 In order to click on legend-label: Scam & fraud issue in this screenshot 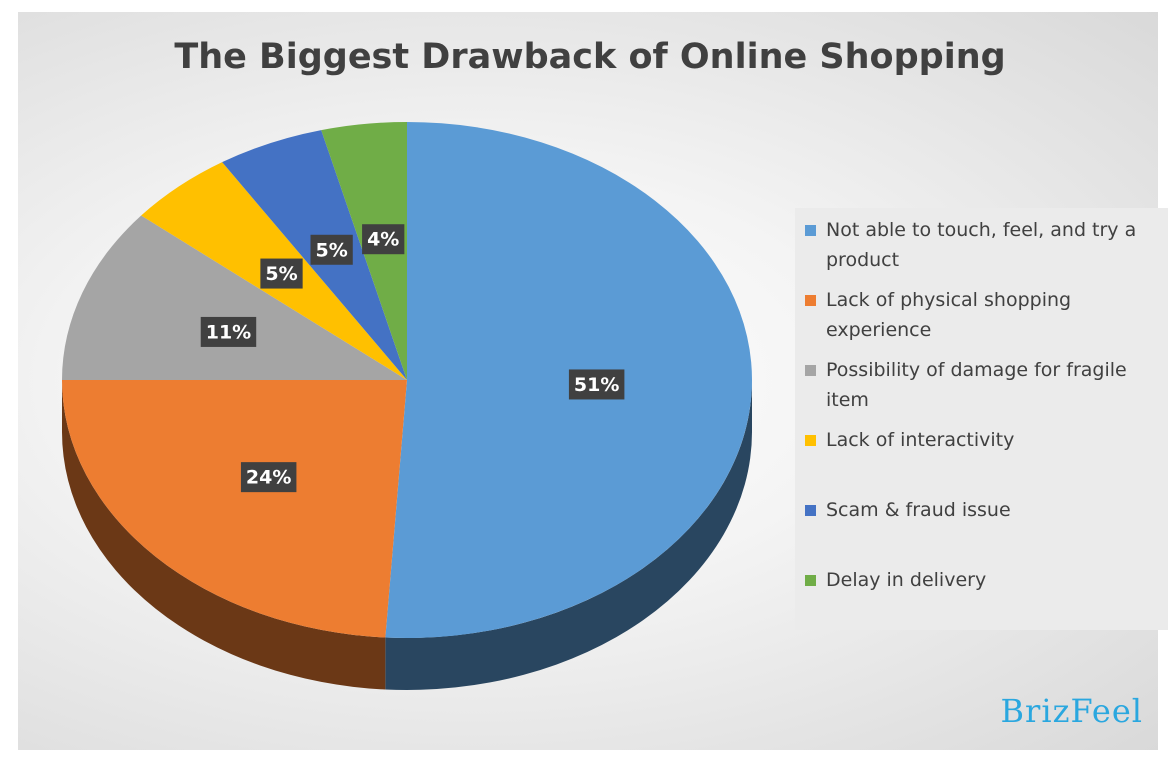, I will do `click(918, 510)`.